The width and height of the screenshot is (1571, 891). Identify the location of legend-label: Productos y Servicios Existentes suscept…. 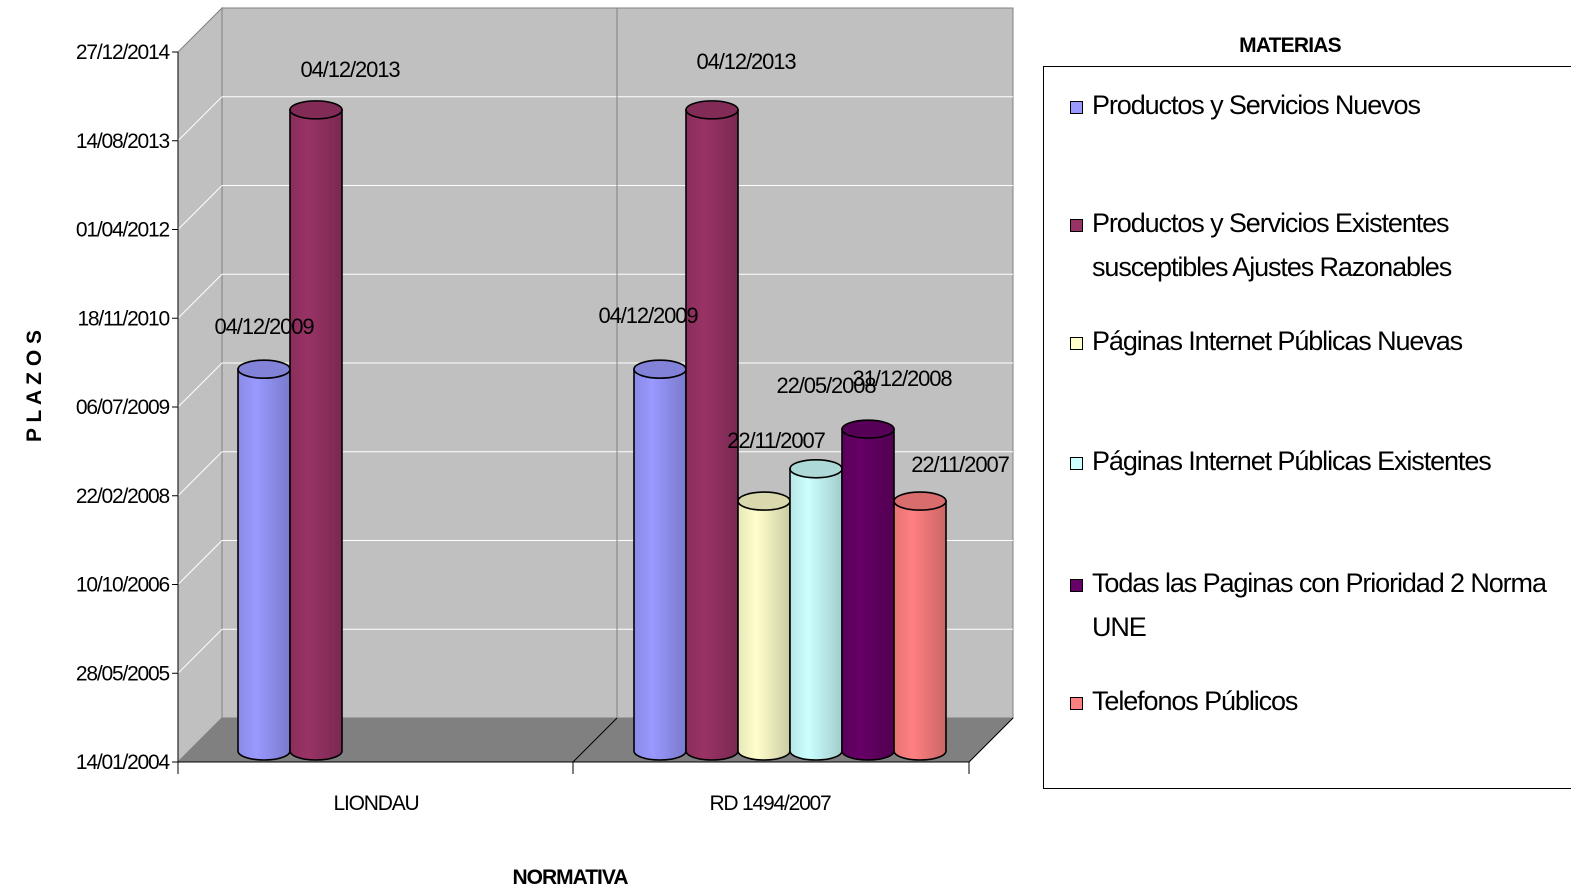
(1272, 245).